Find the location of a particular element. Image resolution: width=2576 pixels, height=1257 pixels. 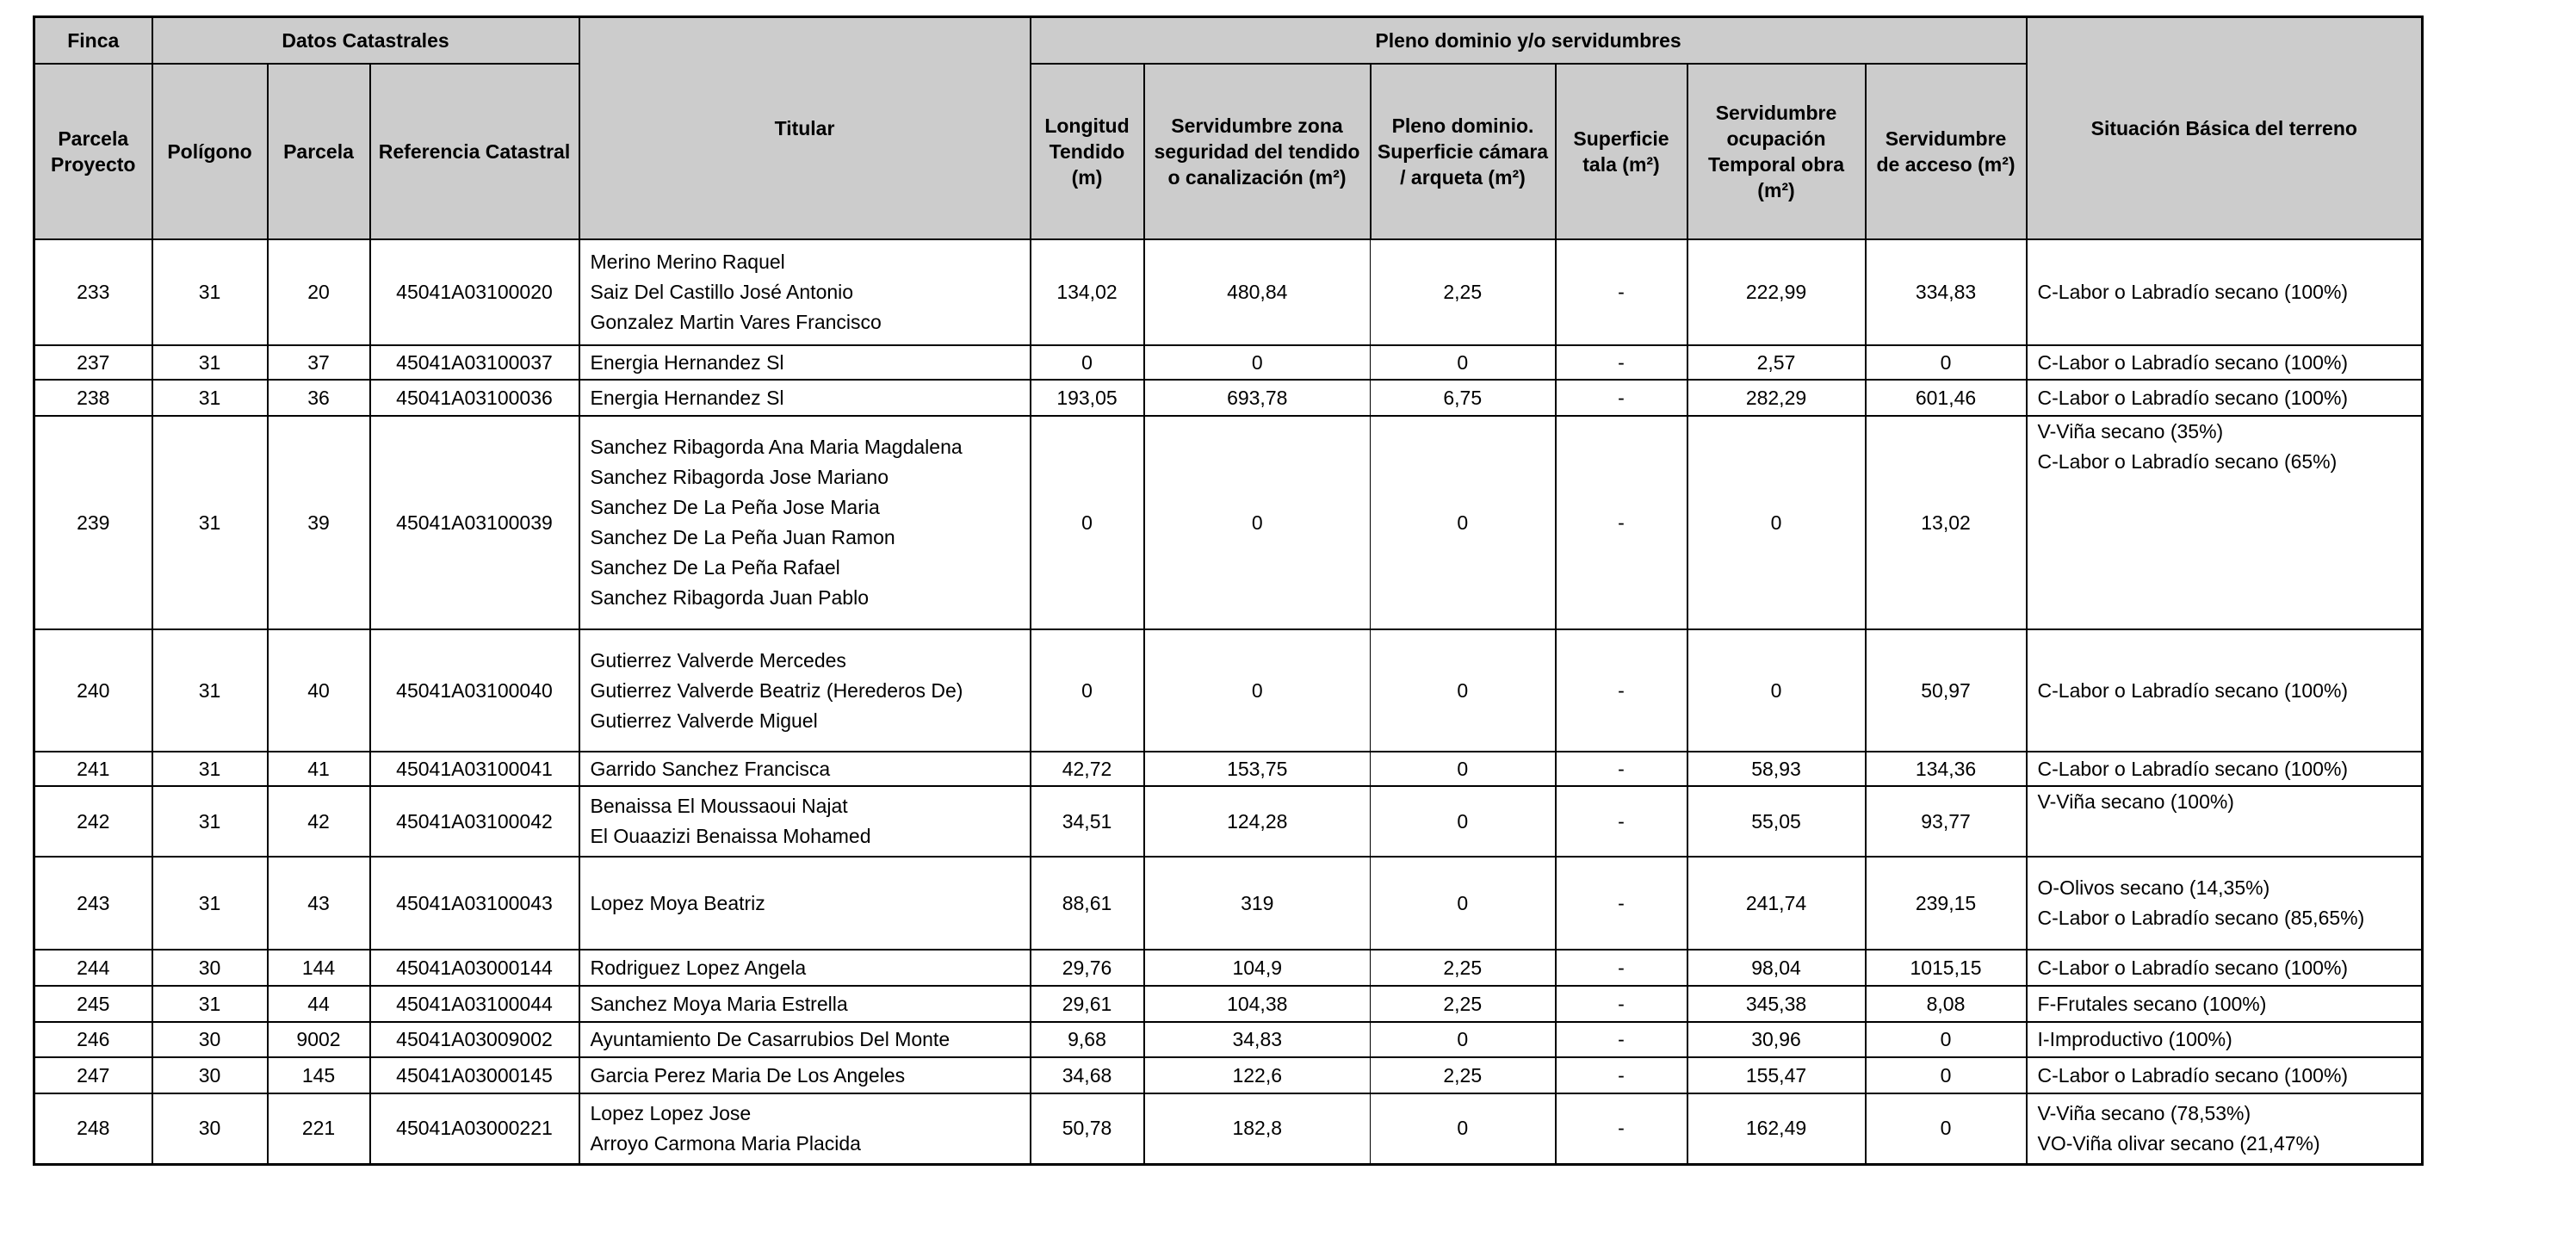

cell-parcela: 145 is located at coordinates (318, 1075).